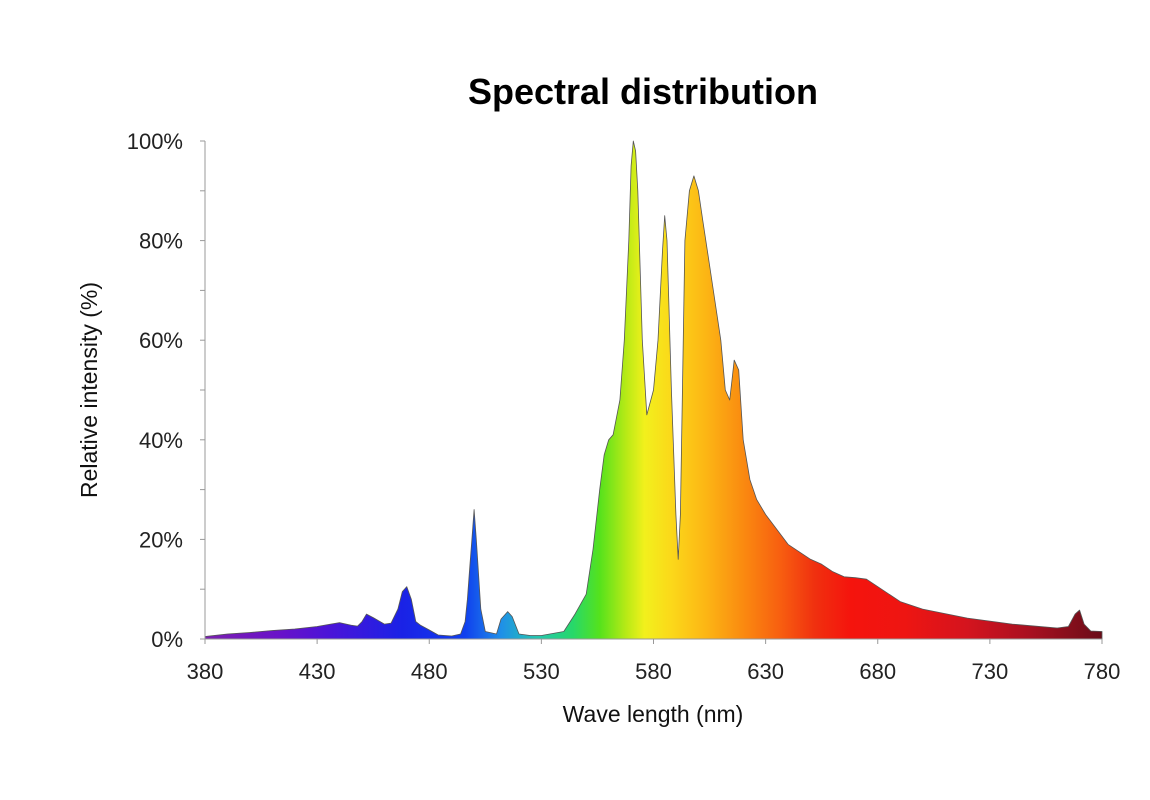 The height and width of the screenshot is (800, 1150). What do you see at coordinates (161, 340) in the screenshot?
I see `y-tick-label: 60%` at bounding box center [161, 340].